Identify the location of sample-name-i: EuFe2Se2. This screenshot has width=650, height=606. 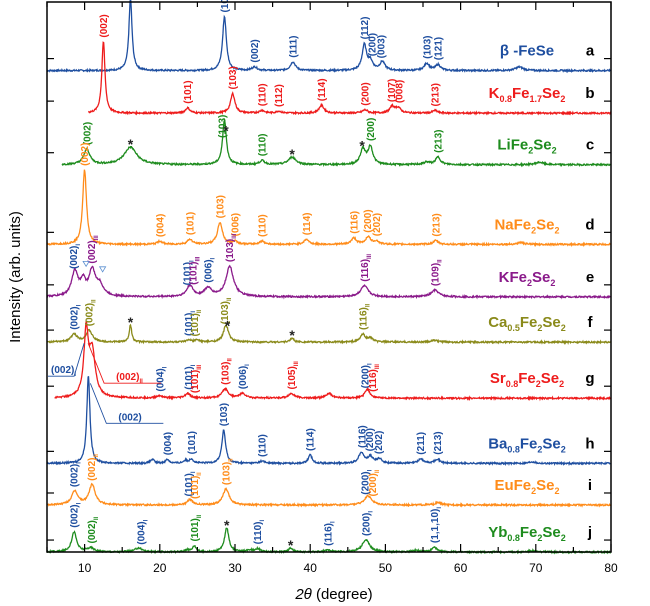
(526, 486).